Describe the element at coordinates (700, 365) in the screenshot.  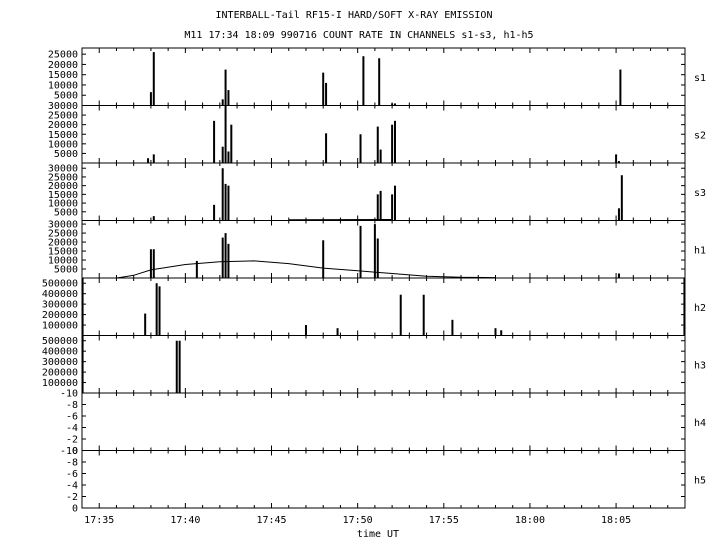
I see `channel-label: h3` at that location.